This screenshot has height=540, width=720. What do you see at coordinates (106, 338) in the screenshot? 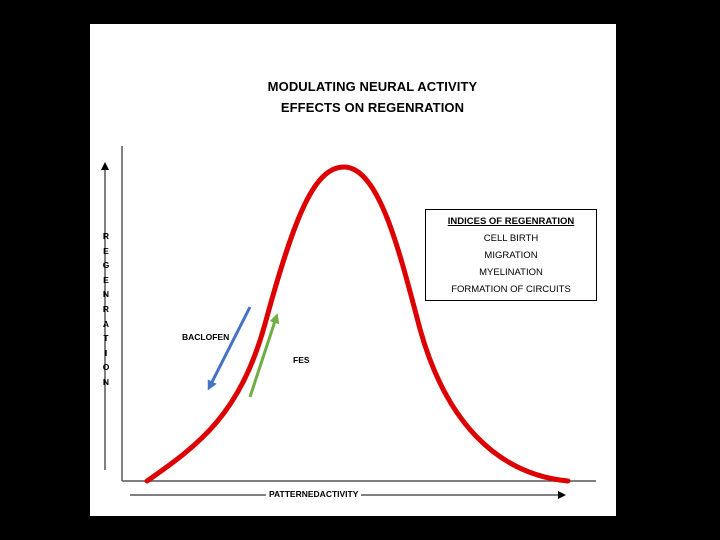
I see `y-axis-letter: T` at bounding box center [106, 338].